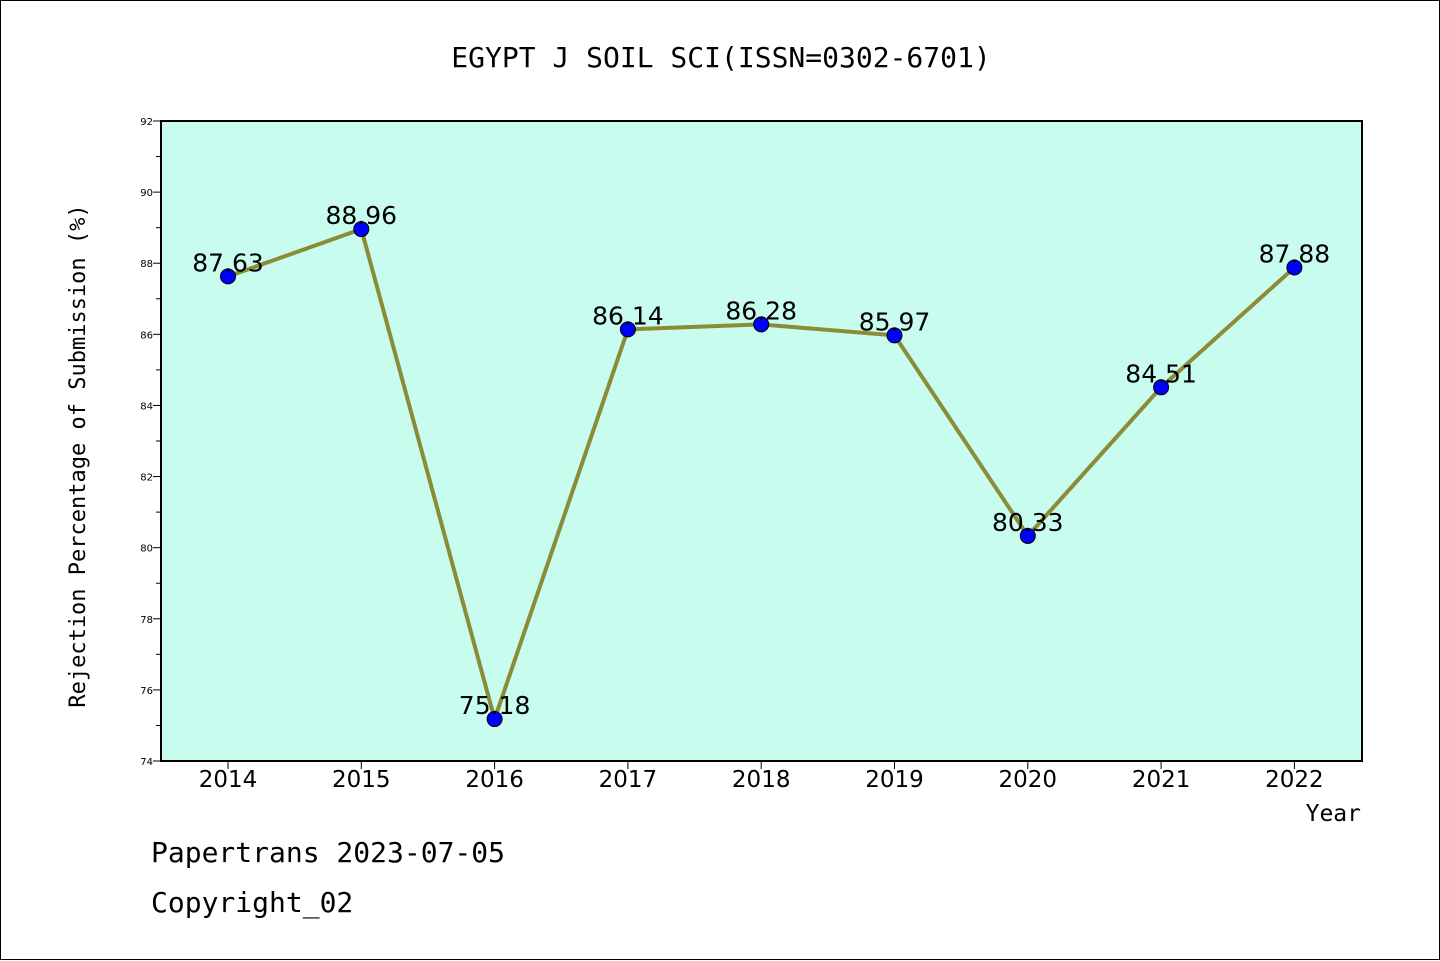 The image size is (1440, 961). Describe the element at coordinates (1028, 780) in the screenshot. I see `x-tick-label: 2020` at that location.